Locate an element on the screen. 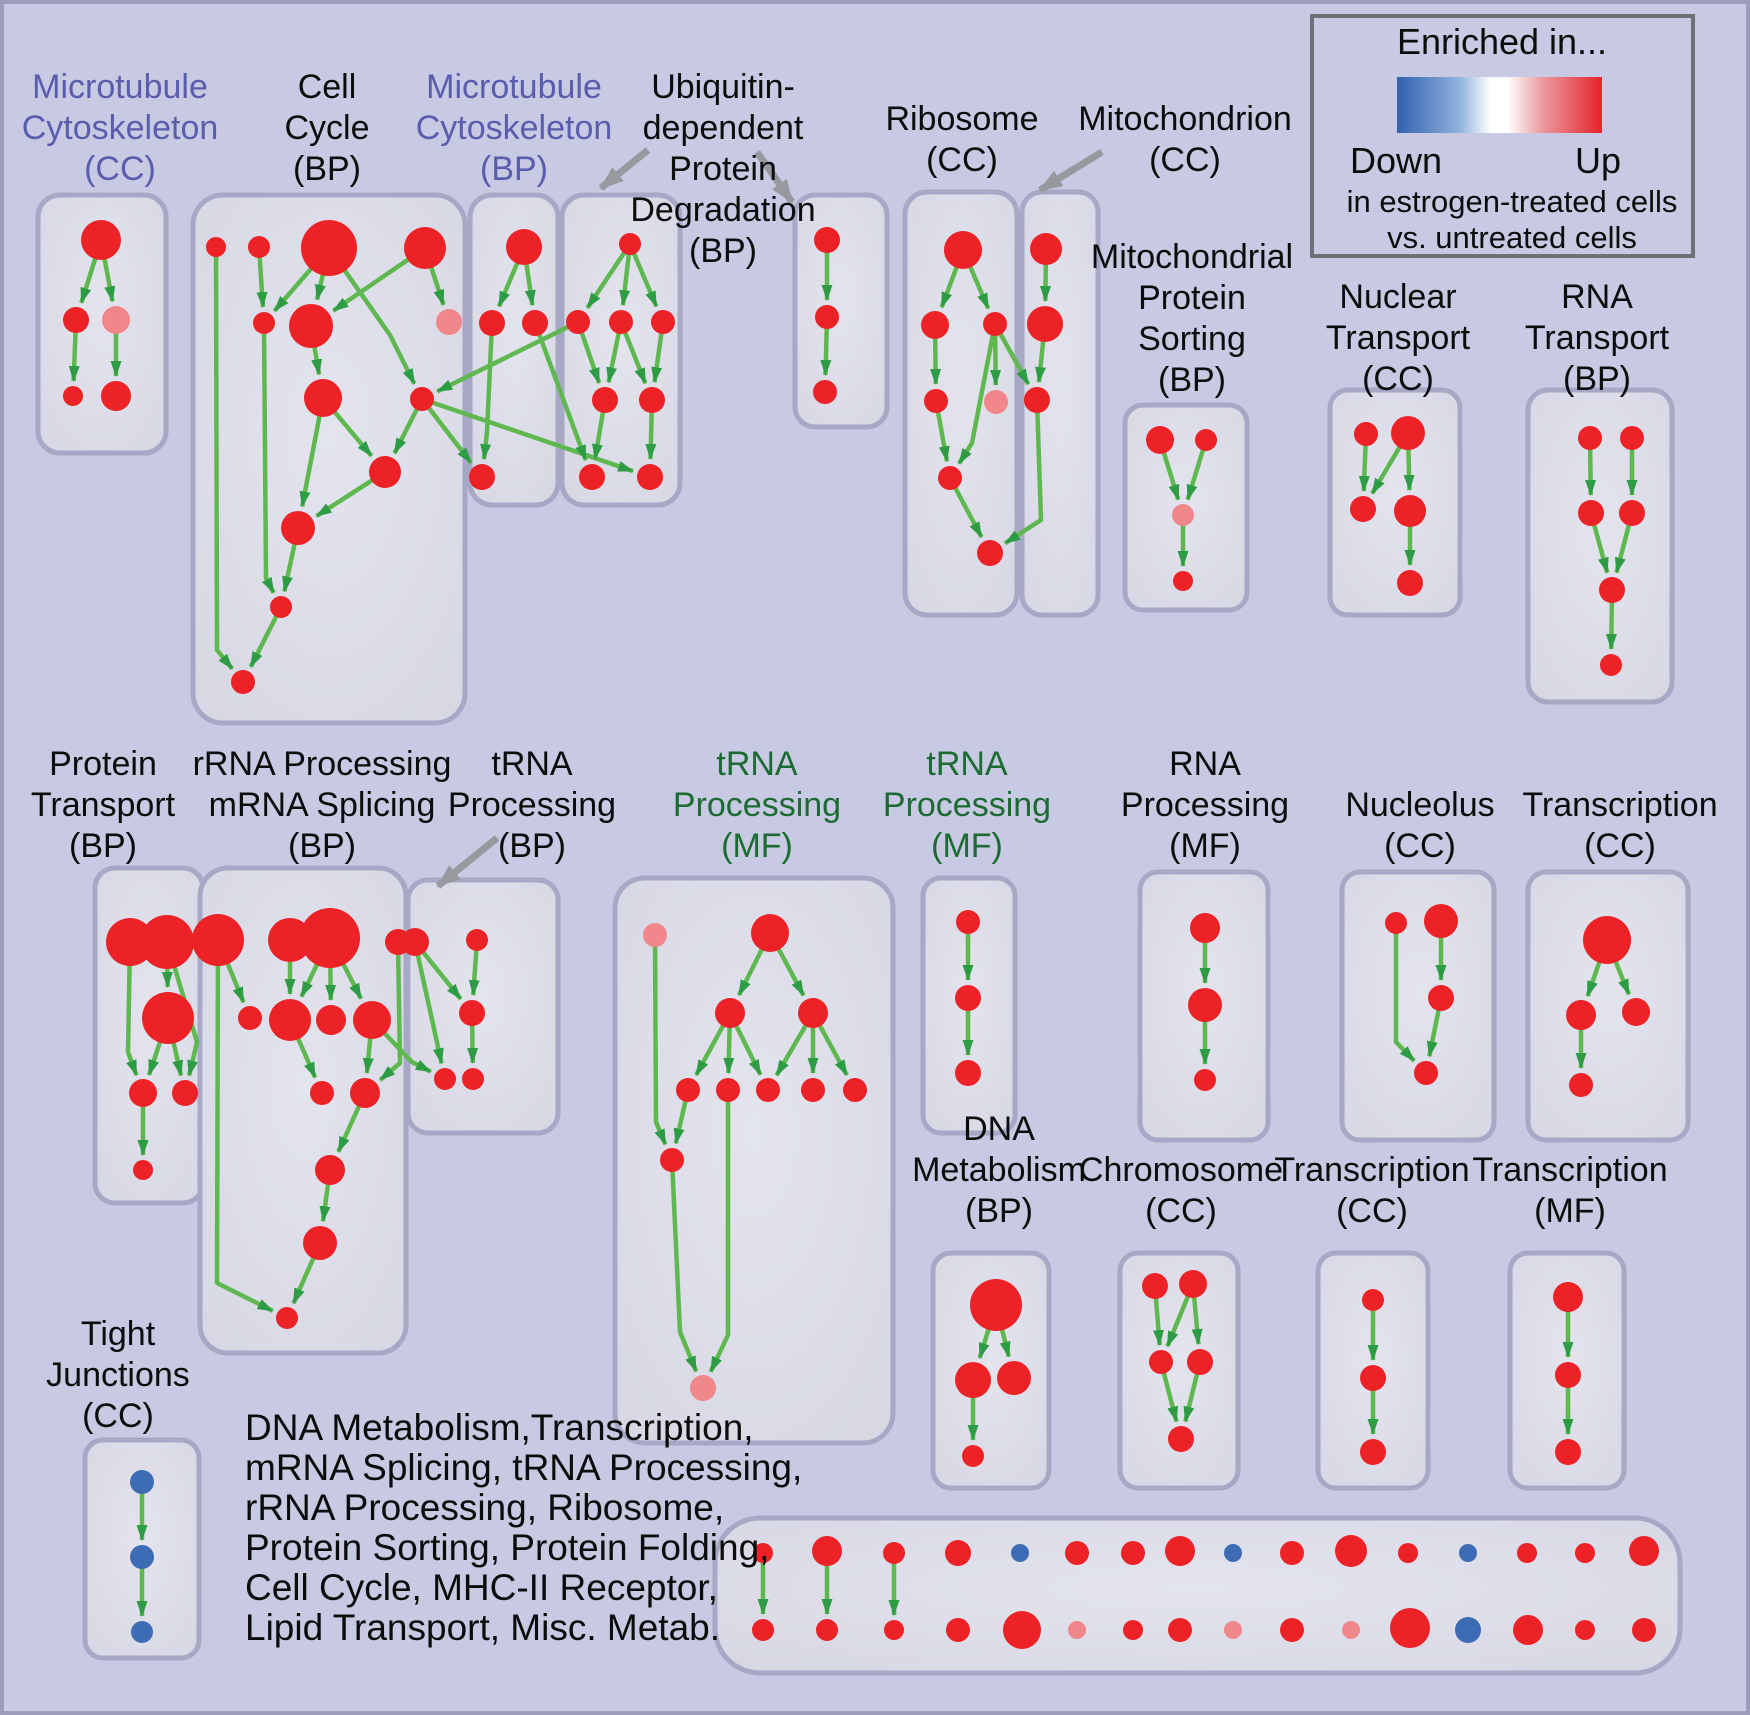  cluster-label: RNA Processing (MF) is located at coordinates (1205, 805).